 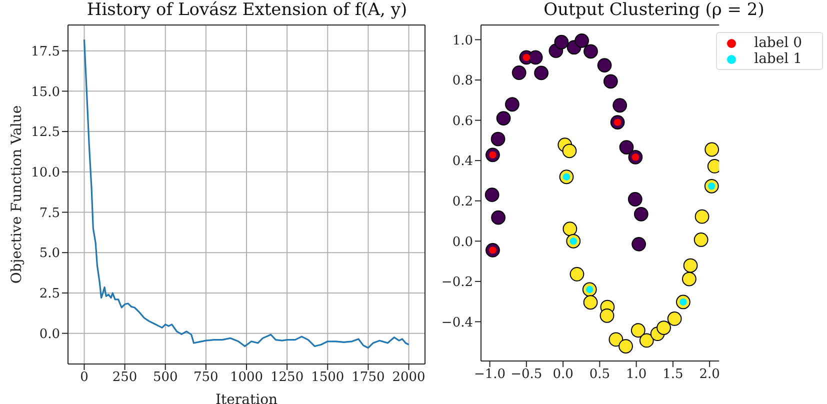 I want to click on y-tick-label: 0.2, so click(x=462, y=202).